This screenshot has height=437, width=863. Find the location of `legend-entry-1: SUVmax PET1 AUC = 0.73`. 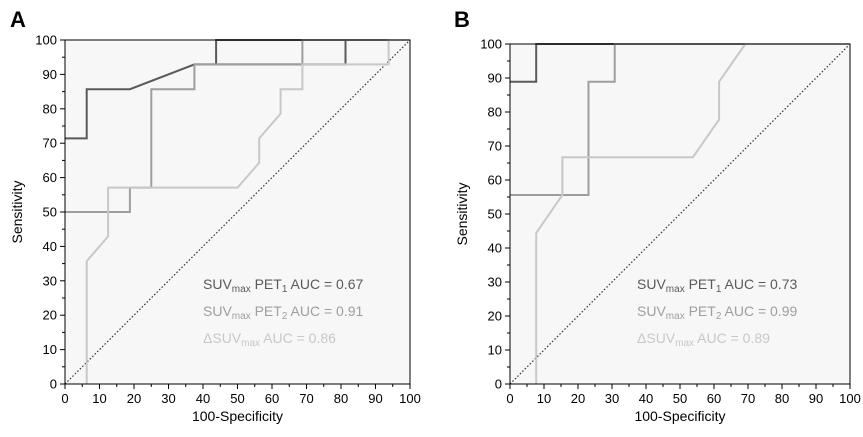

legend-entry-1: SUVmax PET1 AUC = 0.73 is located at coordinates (717, 285).